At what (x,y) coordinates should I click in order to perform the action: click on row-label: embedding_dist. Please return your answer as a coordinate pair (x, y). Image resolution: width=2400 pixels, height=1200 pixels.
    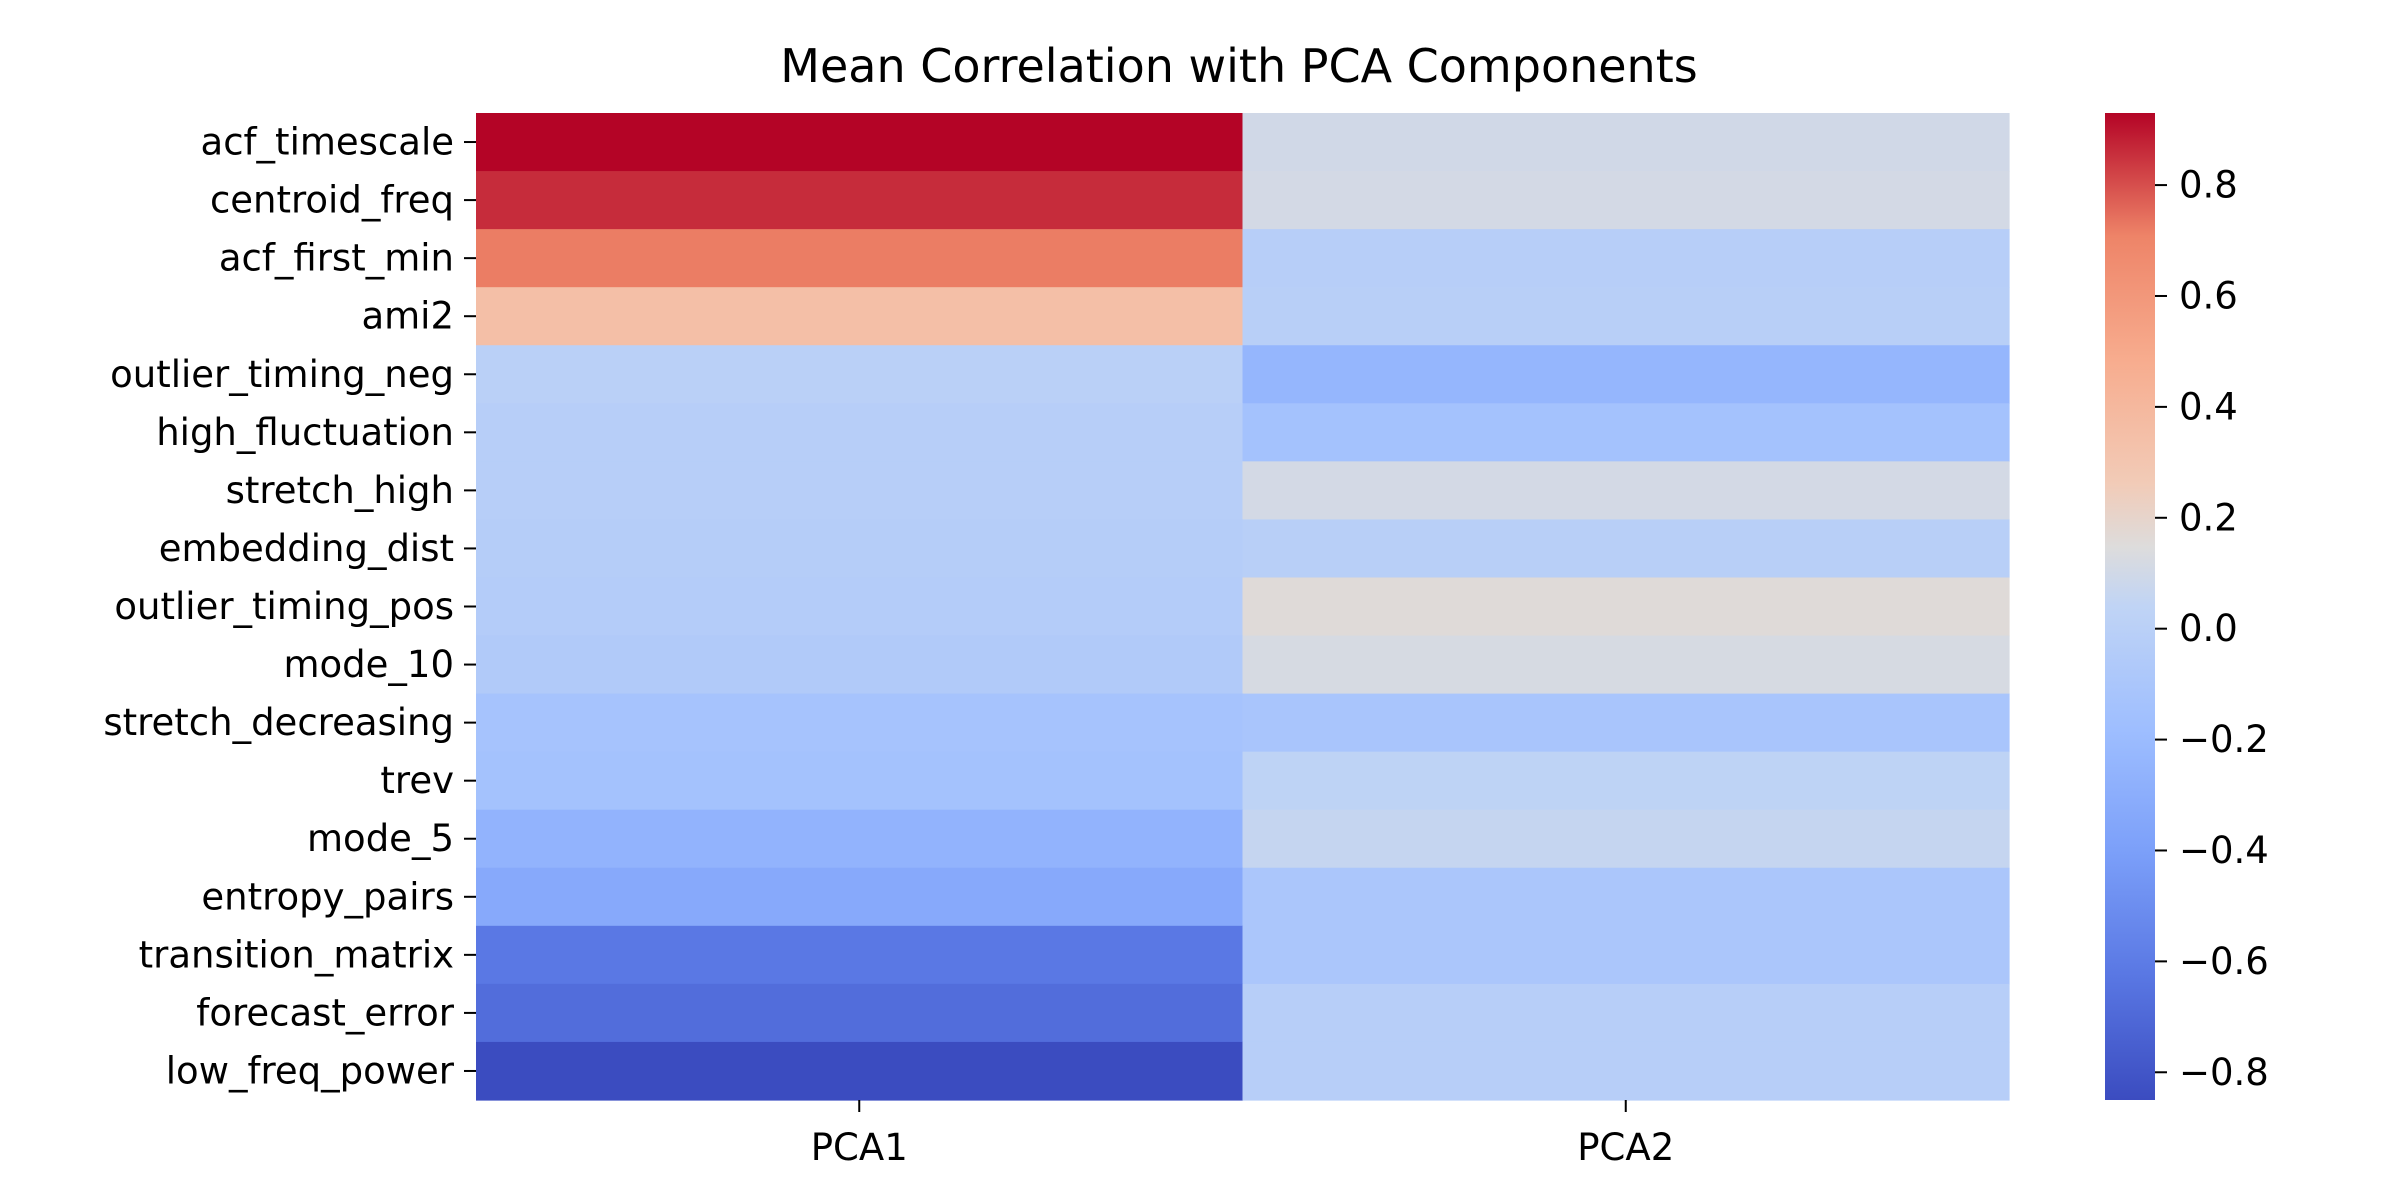
    Looking at the image, I should click on (306, 548).